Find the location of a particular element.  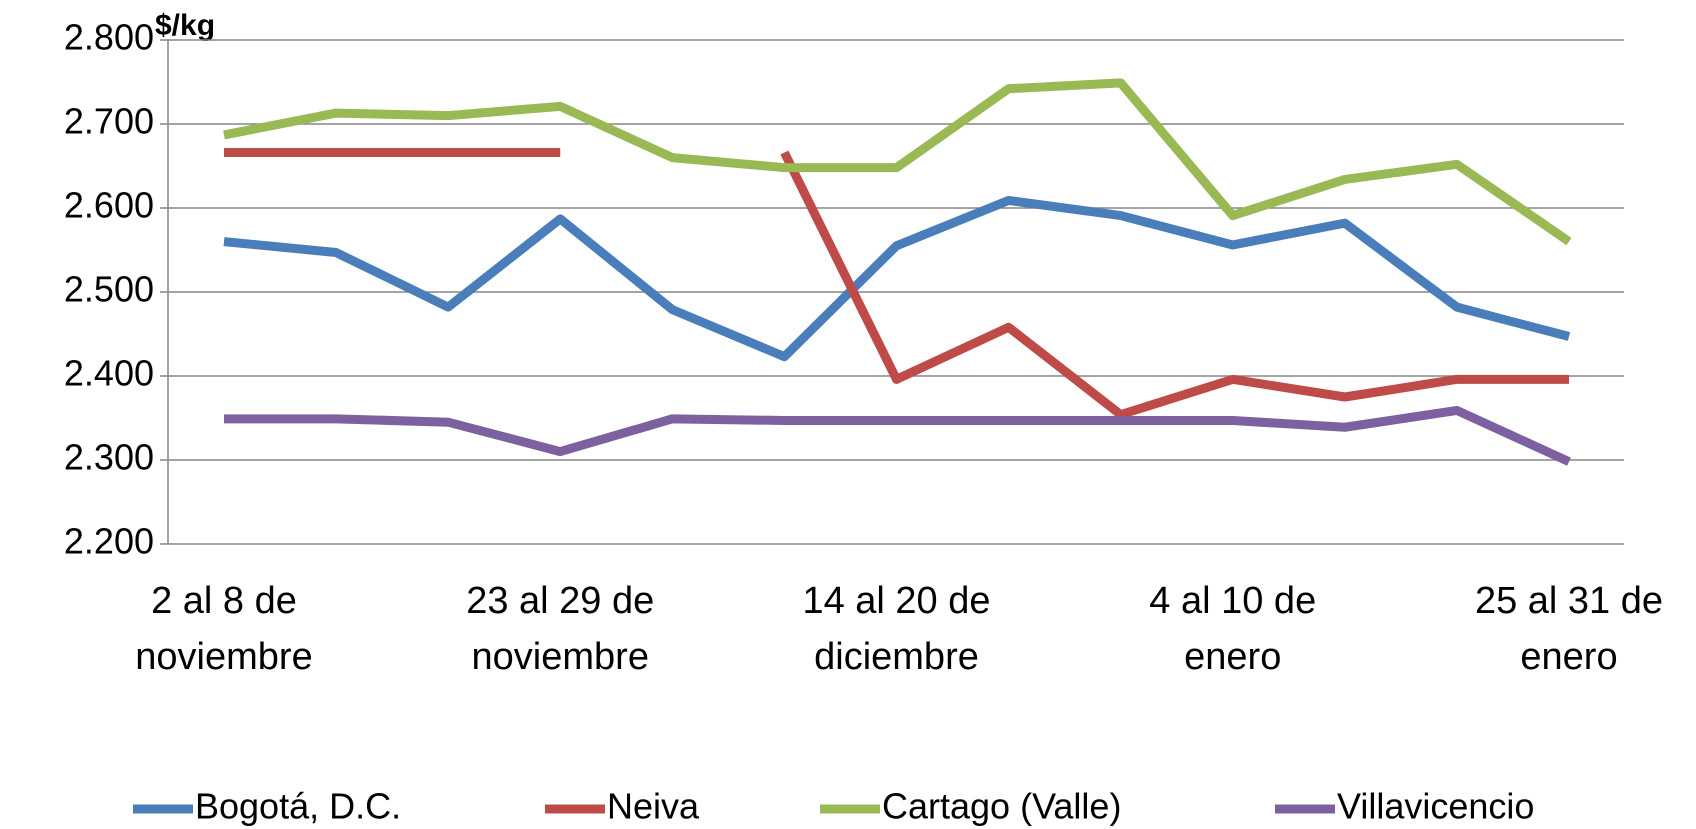

x-tick-label: 14 al 20 de diciembre is located at coordinates (896, 629).